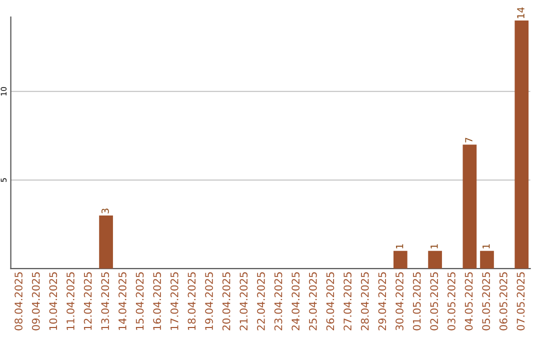  Describe the element at coordinates (209, 301) in the screenshot. I see `x-tick-label: 19.04.2025` at that location.